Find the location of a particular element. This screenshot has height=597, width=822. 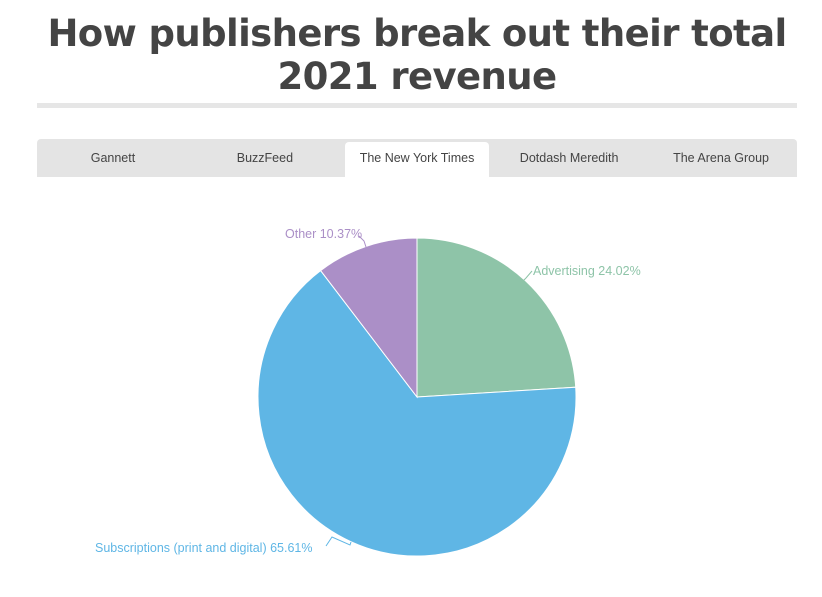

slice-advertising is located at coordinates (496, 317).